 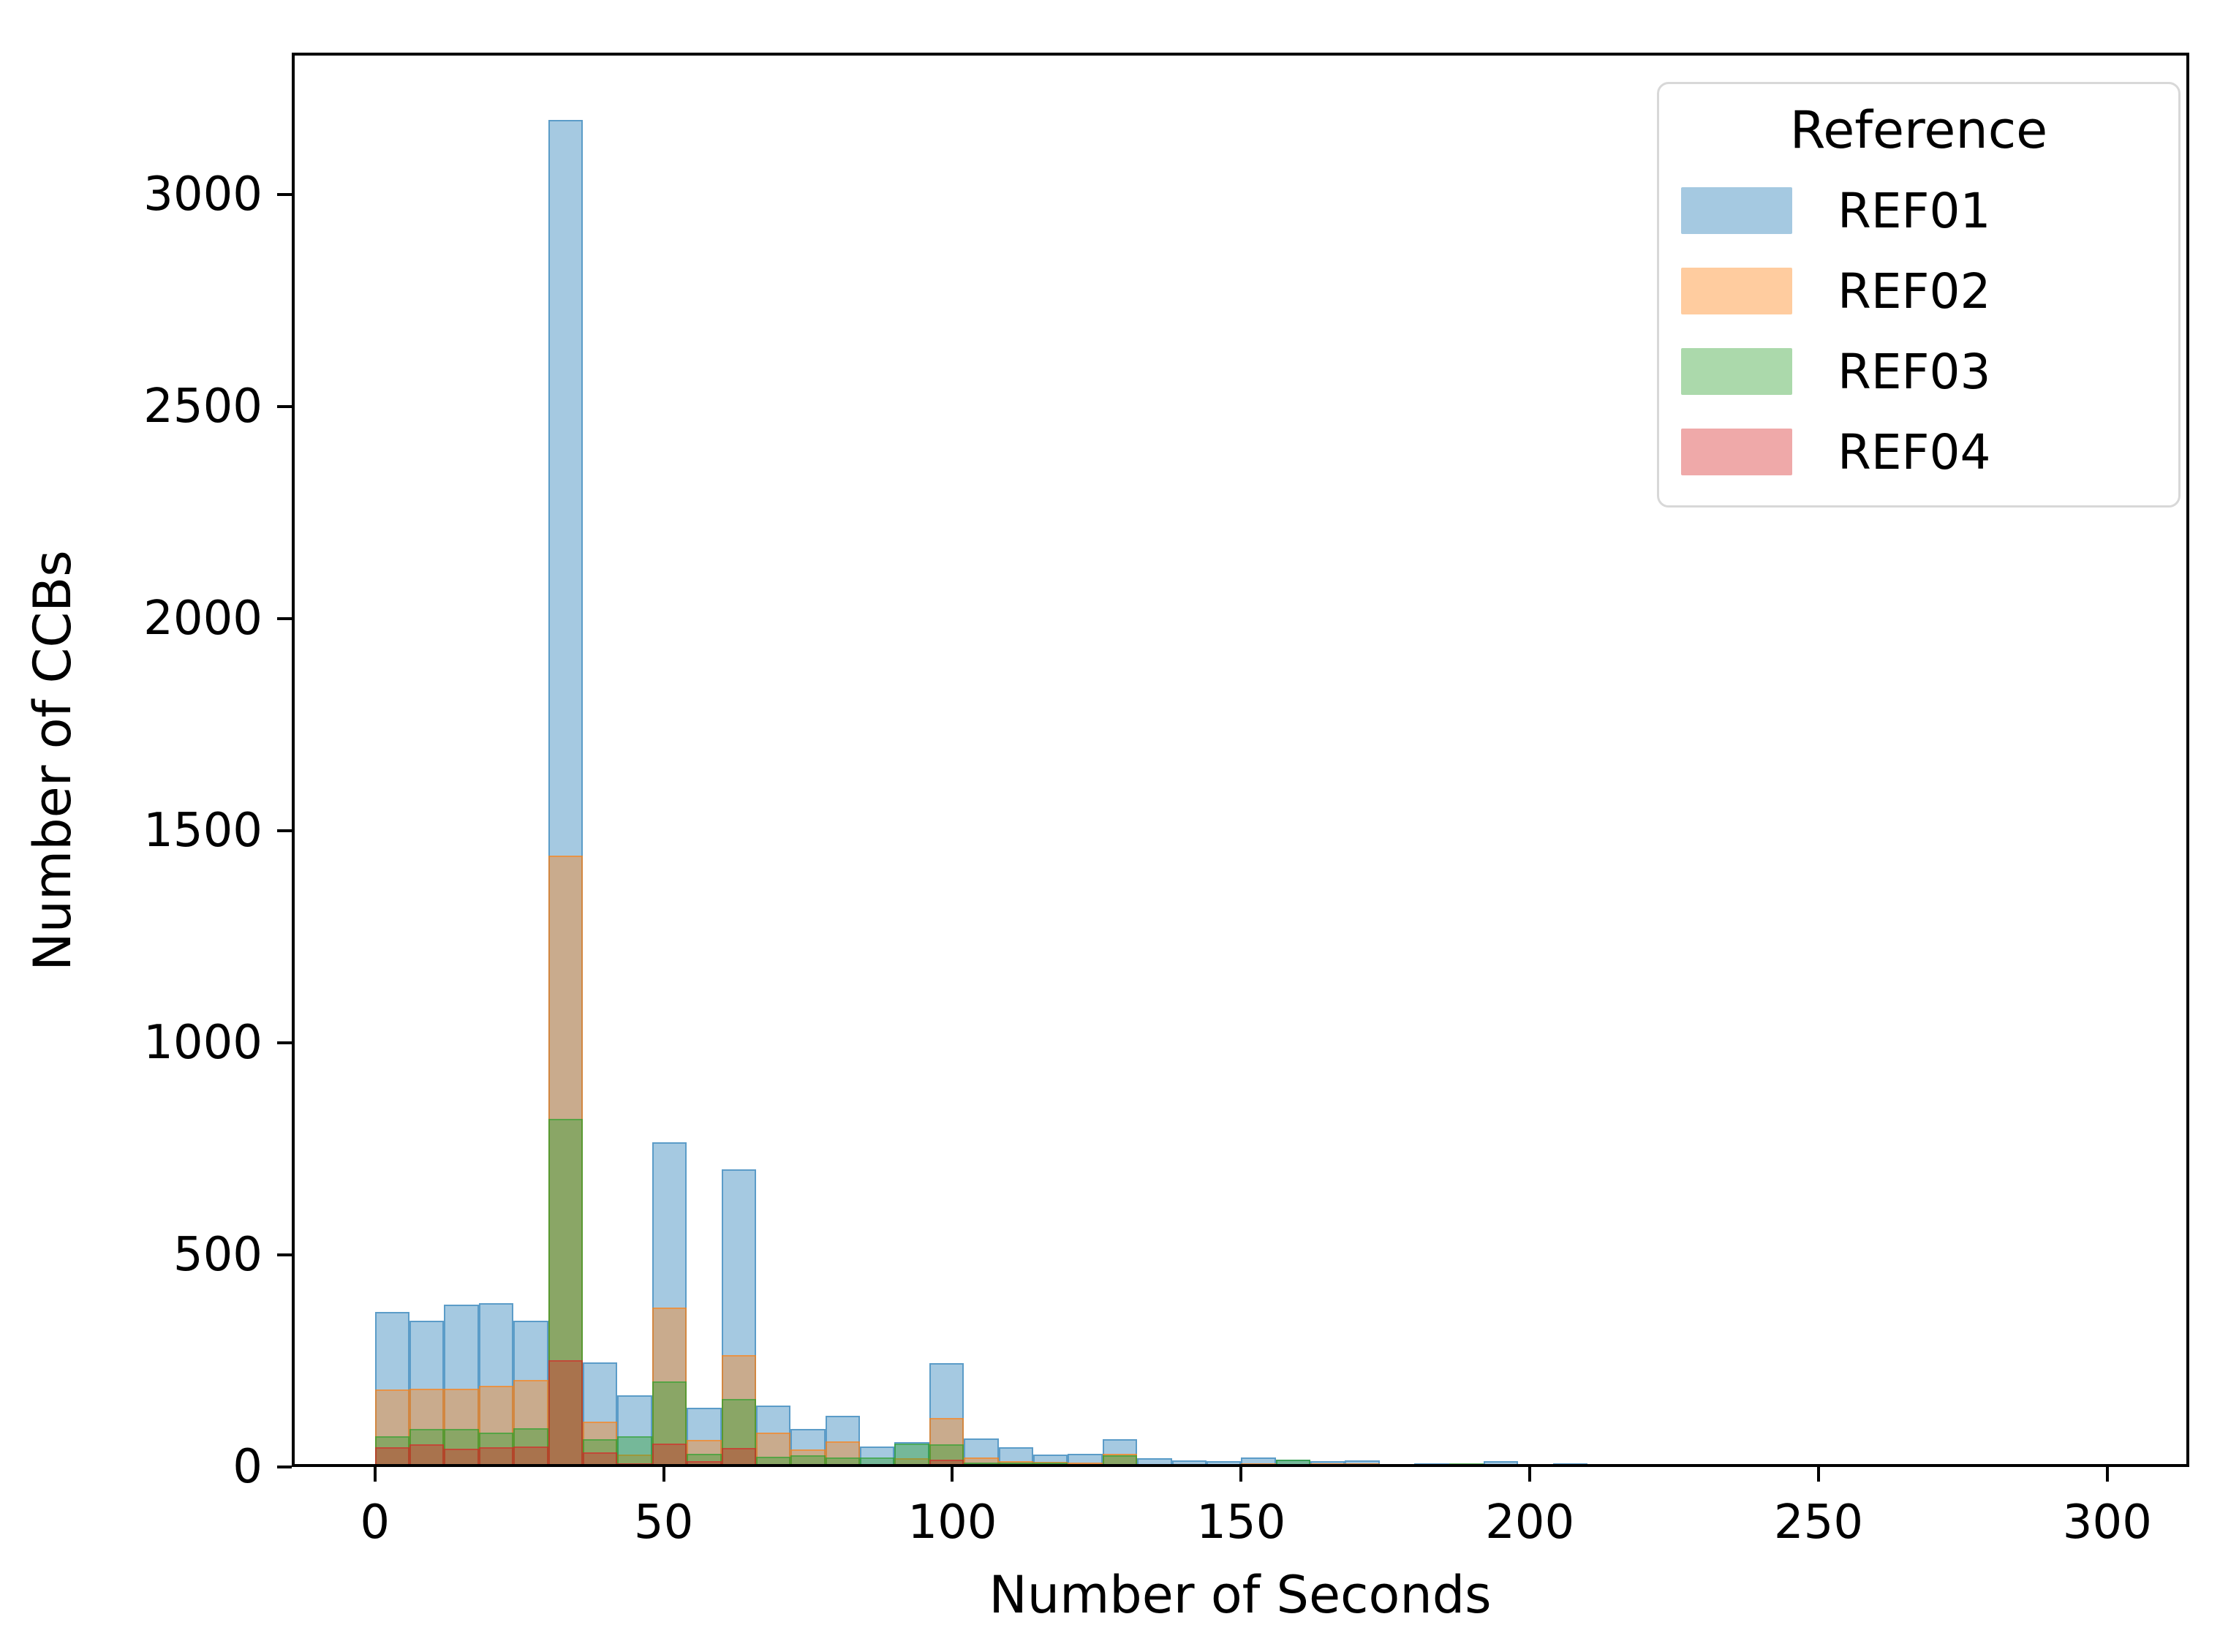 What do you see at coordinates (1240, 1595) in the screenshot?
I see `x-axis-label: Number of Seconds` at bounding box center [1240, 1595].